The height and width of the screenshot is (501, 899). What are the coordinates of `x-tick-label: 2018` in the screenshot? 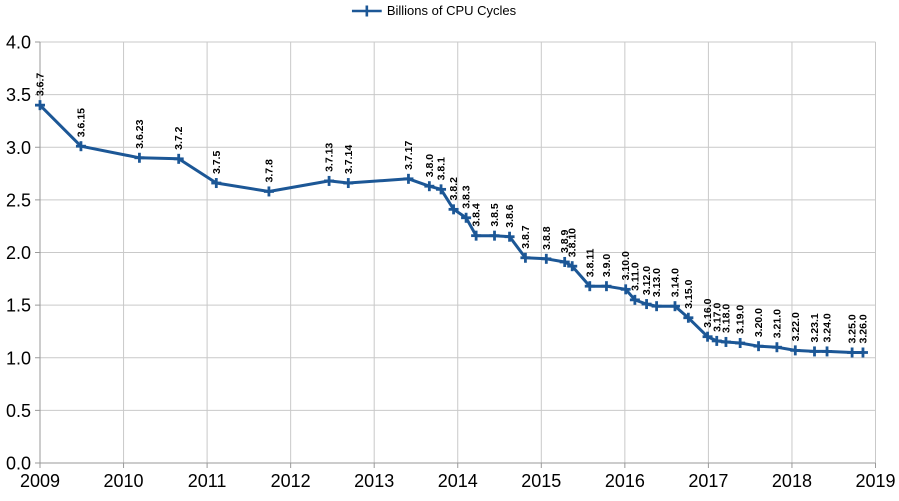 It's located at (792, 481).